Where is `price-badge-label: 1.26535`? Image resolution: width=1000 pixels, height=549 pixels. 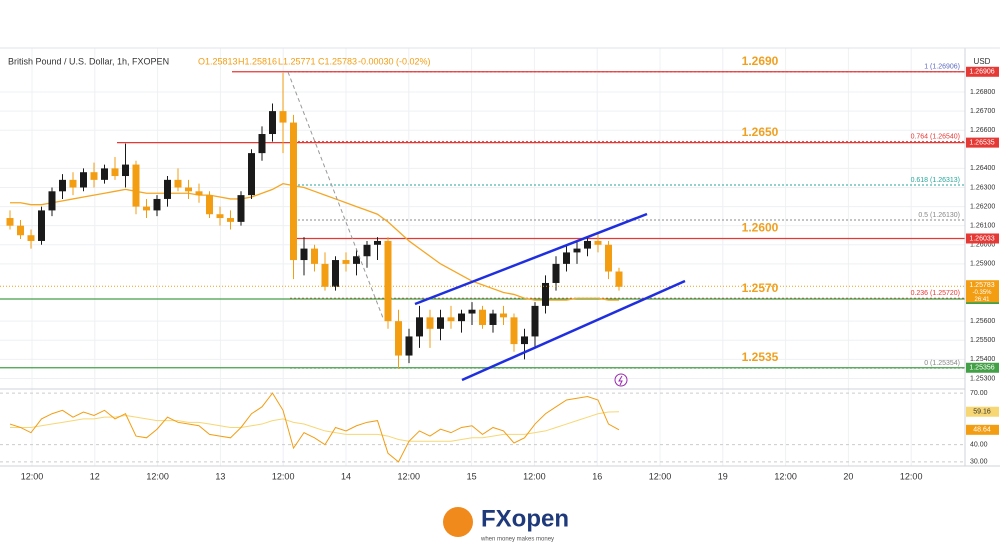
price-badge-label: 1.26535 is located at coordinates (981, 142).